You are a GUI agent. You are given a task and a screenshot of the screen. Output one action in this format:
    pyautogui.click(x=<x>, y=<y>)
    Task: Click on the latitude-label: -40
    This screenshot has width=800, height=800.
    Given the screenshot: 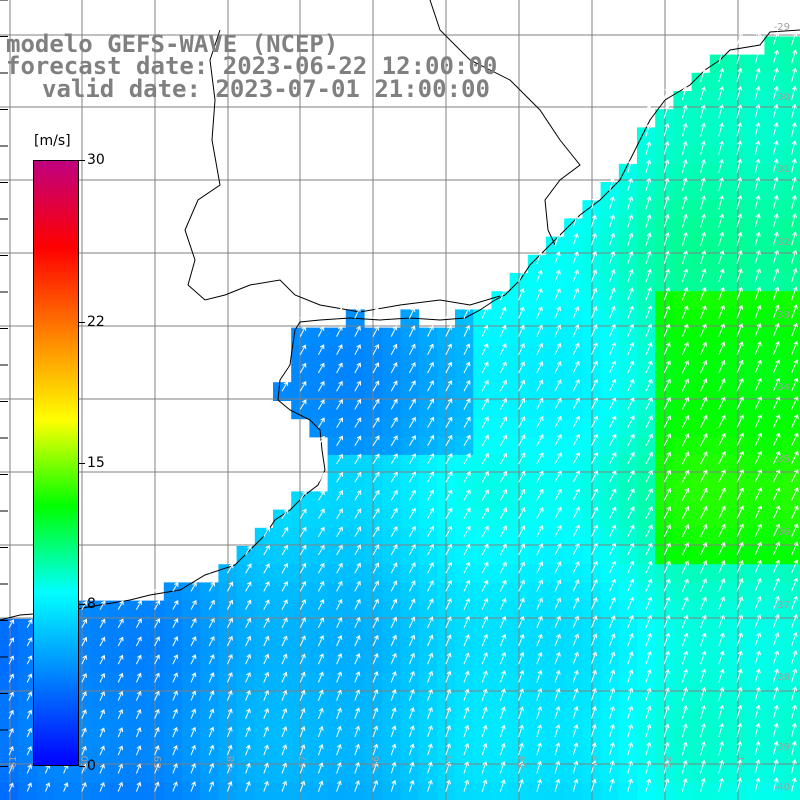 What is the action you would take?
    pyautogui.click(x=782, y=787)
    